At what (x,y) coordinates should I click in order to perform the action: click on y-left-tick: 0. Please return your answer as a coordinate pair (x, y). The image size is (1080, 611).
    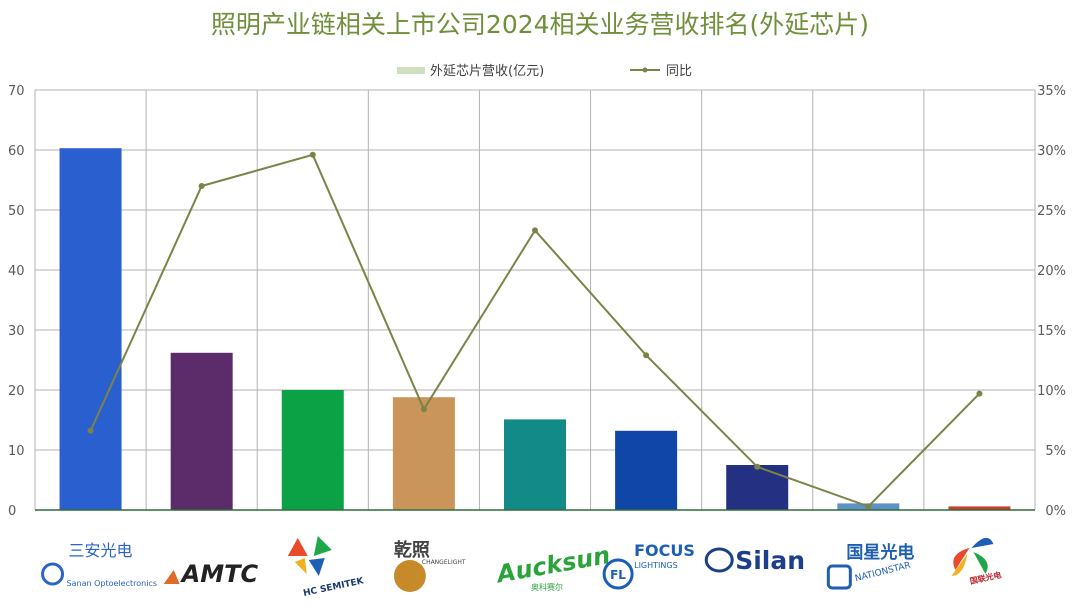
    Looking at the image, I should click on (12, 511).